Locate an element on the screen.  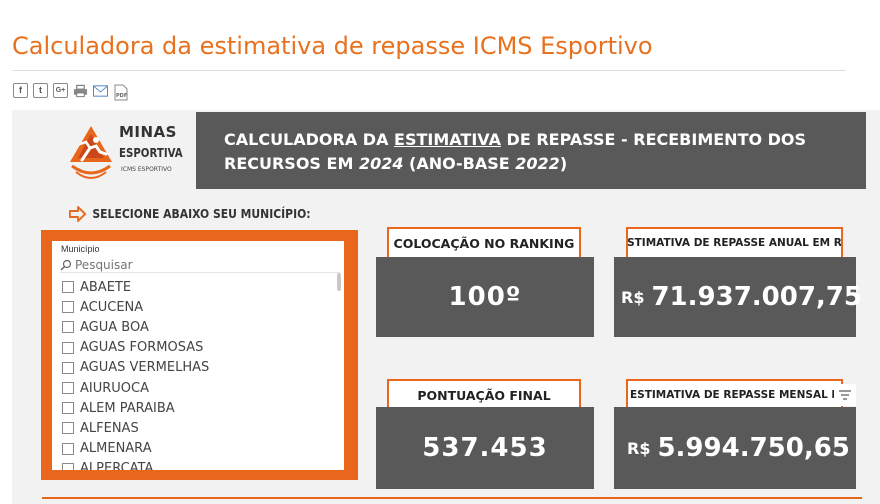
header-text: DE REPASSE - RECEBIMENTO DOS is located at coordinates (653, 139).